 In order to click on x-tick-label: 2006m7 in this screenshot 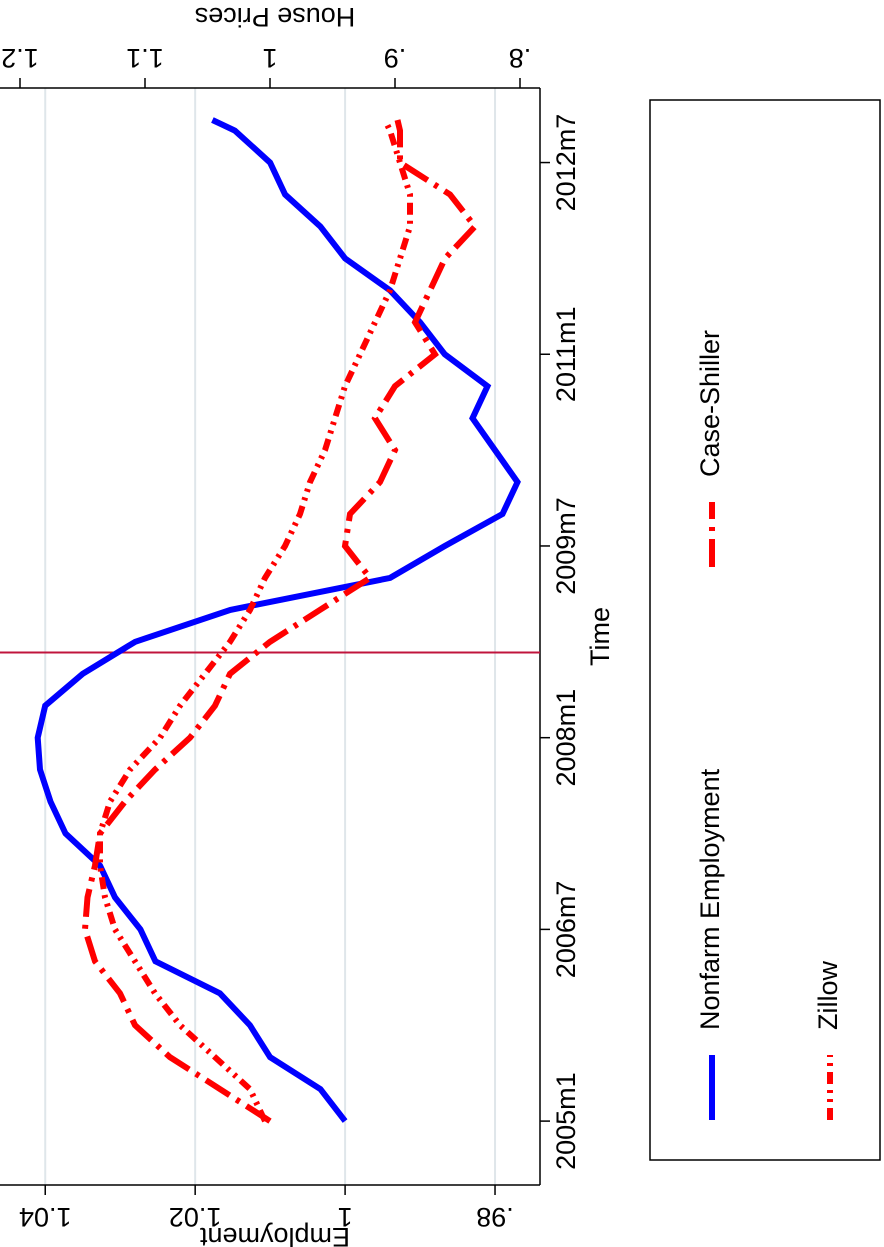, I will do `click(566, 930)`.